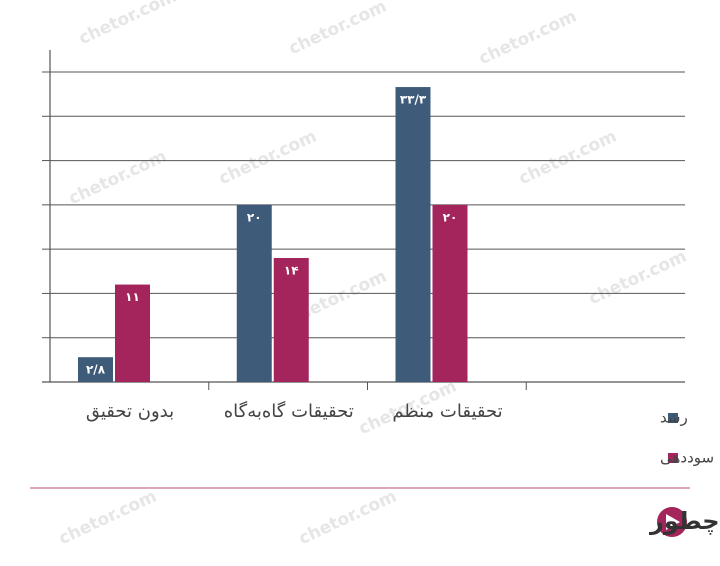  I want to click on logo-text: چطور, so click(684, 521).